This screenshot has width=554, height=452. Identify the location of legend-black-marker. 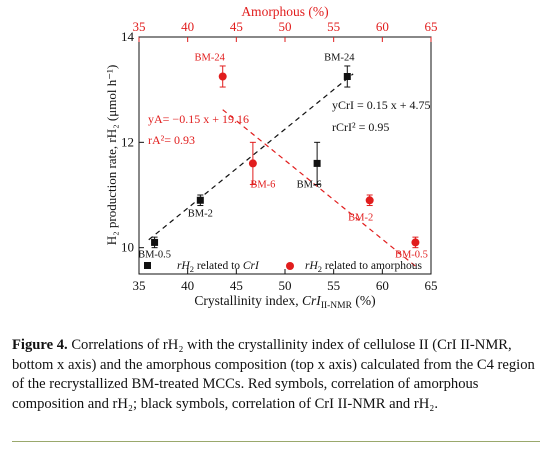
(147, 265).